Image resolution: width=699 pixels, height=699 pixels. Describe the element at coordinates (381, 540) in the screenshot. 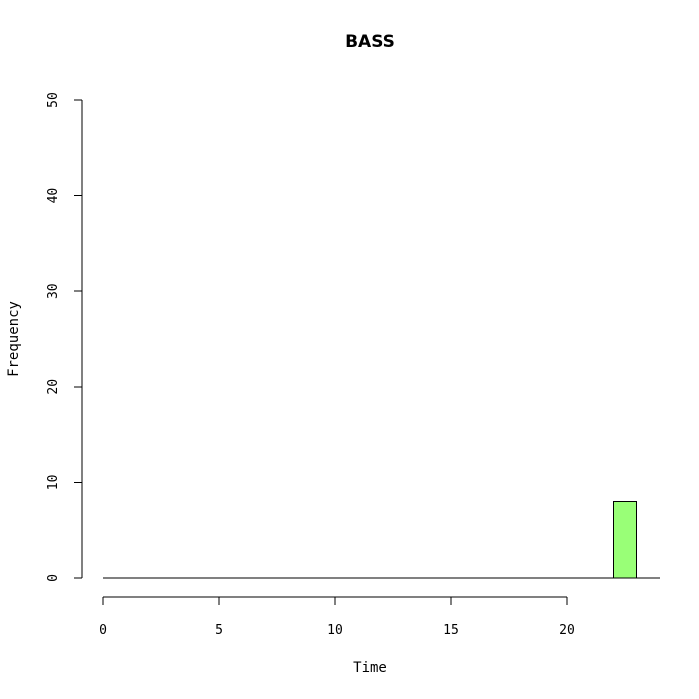

I see `histogram-bars` at that location.